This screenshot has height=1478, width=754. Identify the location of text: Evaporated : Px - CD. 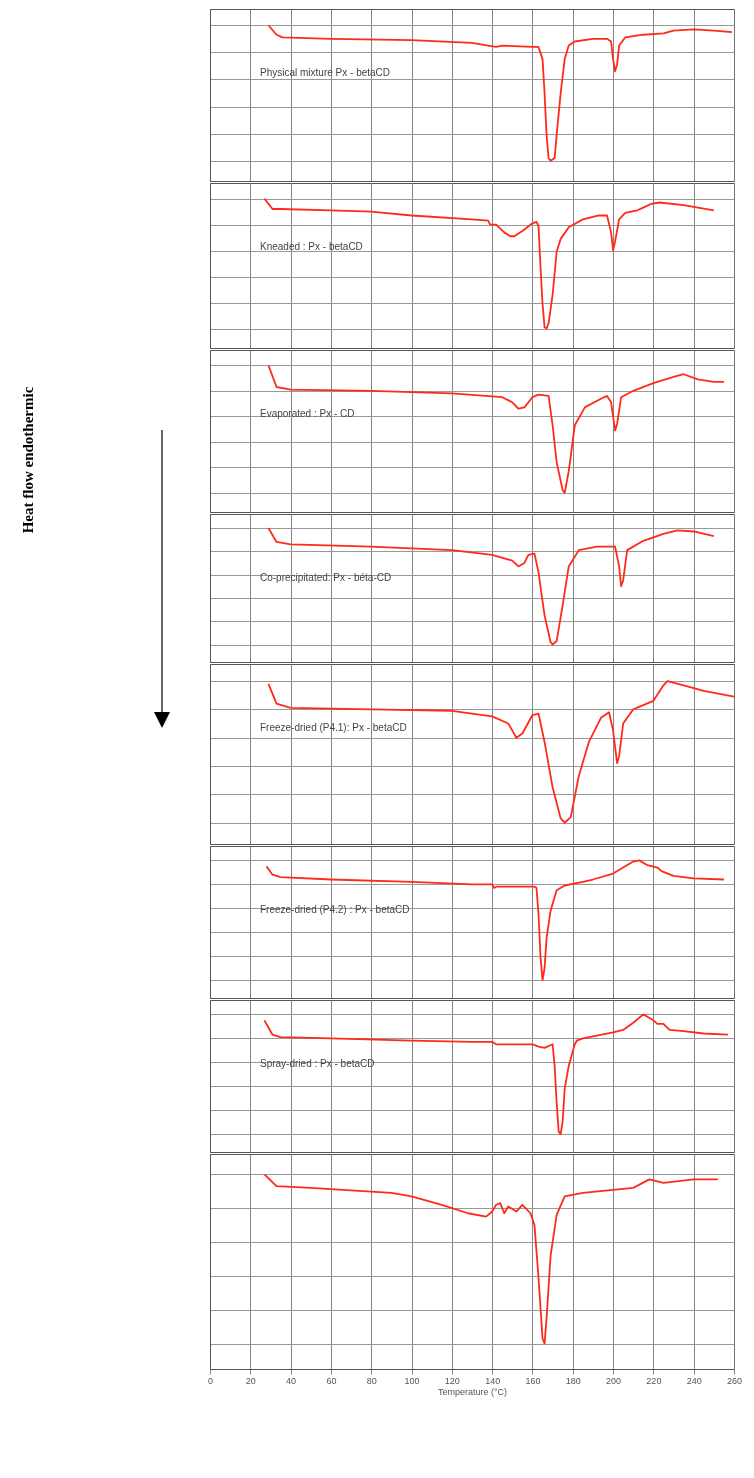
(307, 413).